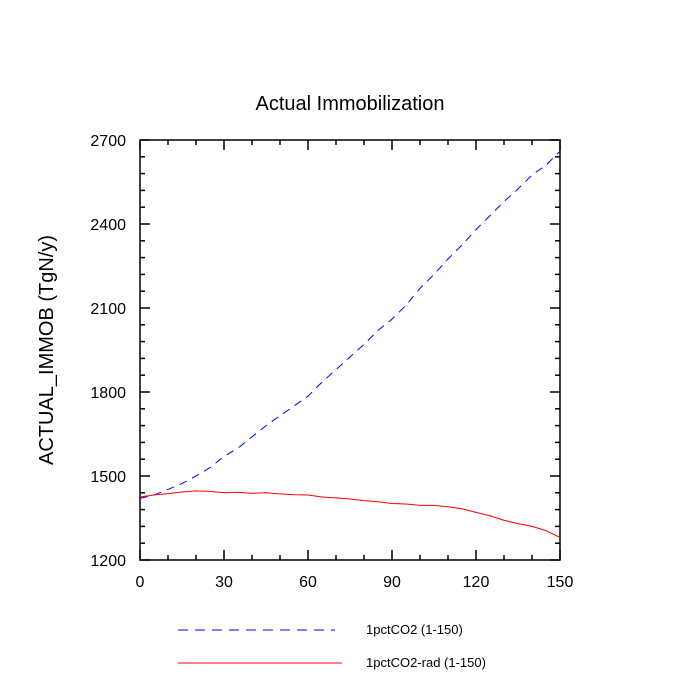  What do you see at coordinates (350, 104) in the screenshot?
I see `chart-title: Actual Immobilization` at bounding box center [350, 104].